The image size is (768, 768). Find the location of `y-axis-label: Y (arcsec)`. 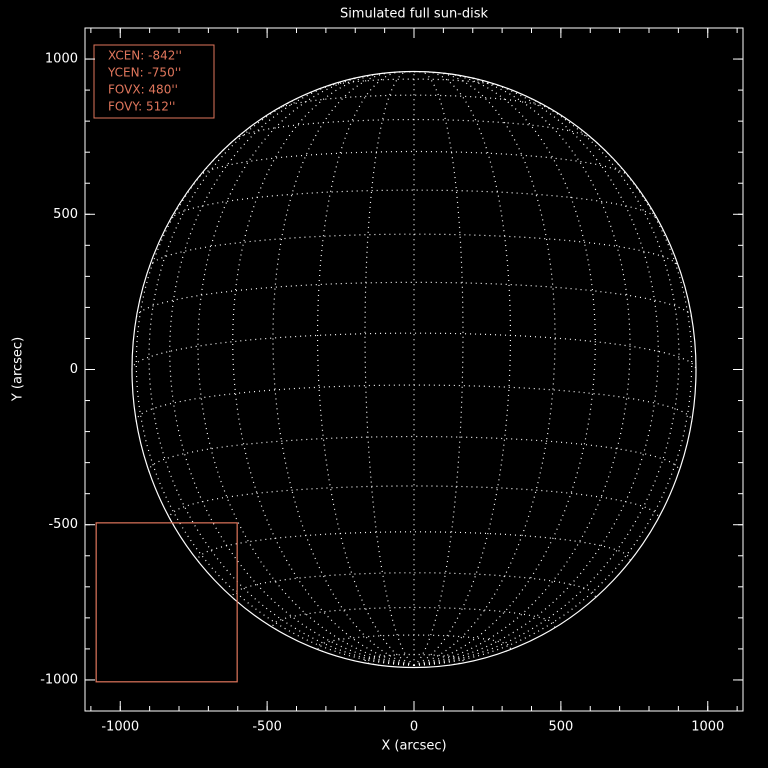

y-axis-label: Y (arcsec) is located at coordinates (18, 369).